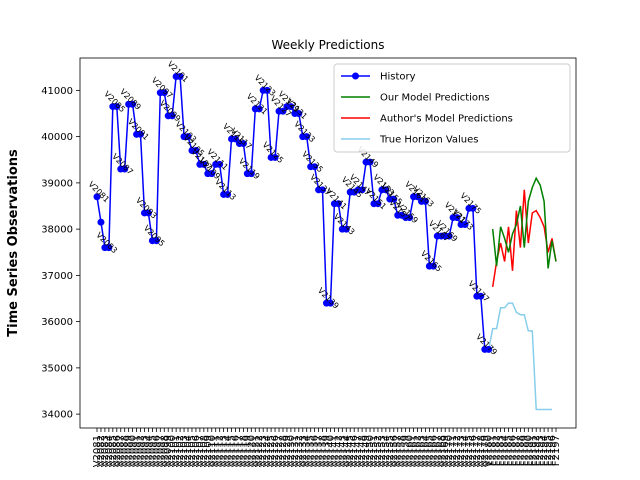 The width and height of the screenshot is (640, 480). I want to click on x-tick-label: F2181, so click(493, 450).